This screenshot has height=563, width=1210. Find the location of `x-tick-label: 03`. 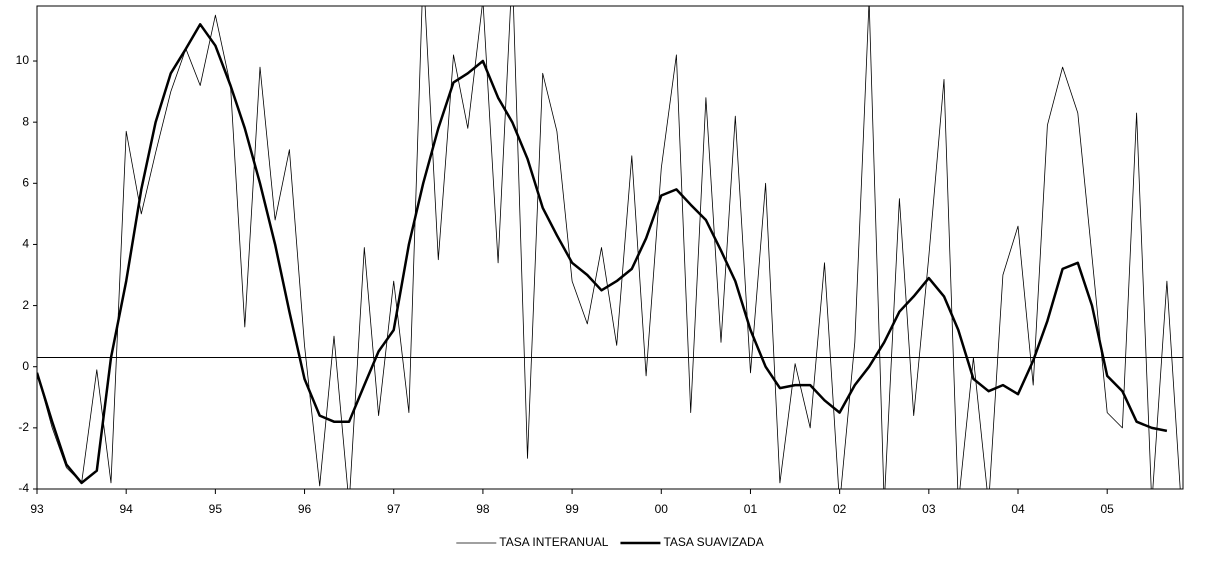

x-tick-label: 03 is located at coordinates (929, 509).